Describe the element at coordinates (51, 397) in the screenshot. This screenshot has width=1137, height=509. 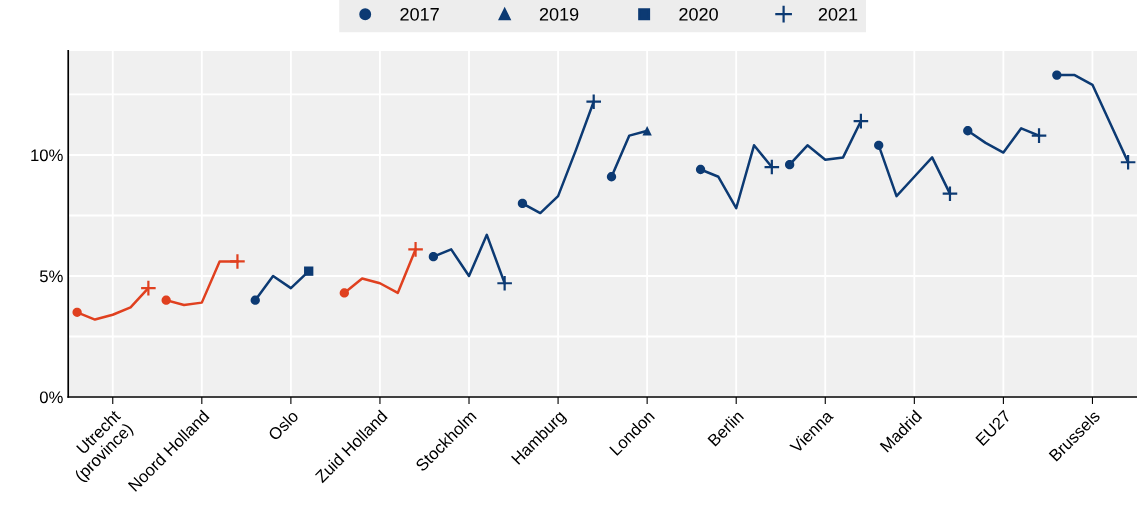
I see `y-tick-label: 0%` at that location.